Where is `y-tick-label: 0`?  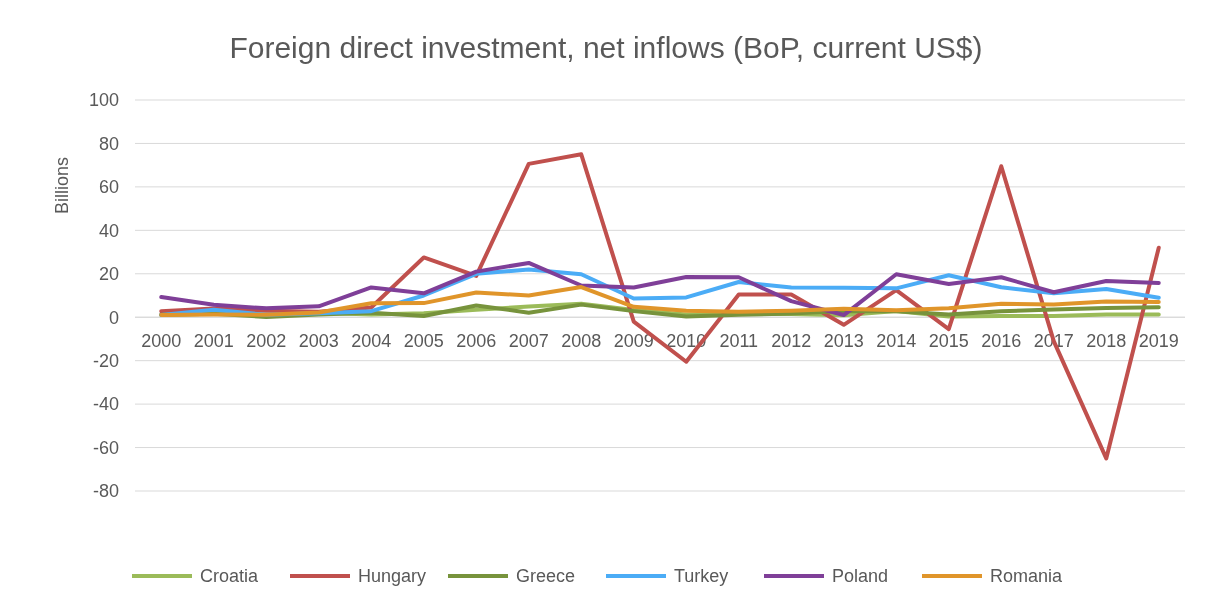
y-tick-label: 0 is located at coordinates (113, 317).